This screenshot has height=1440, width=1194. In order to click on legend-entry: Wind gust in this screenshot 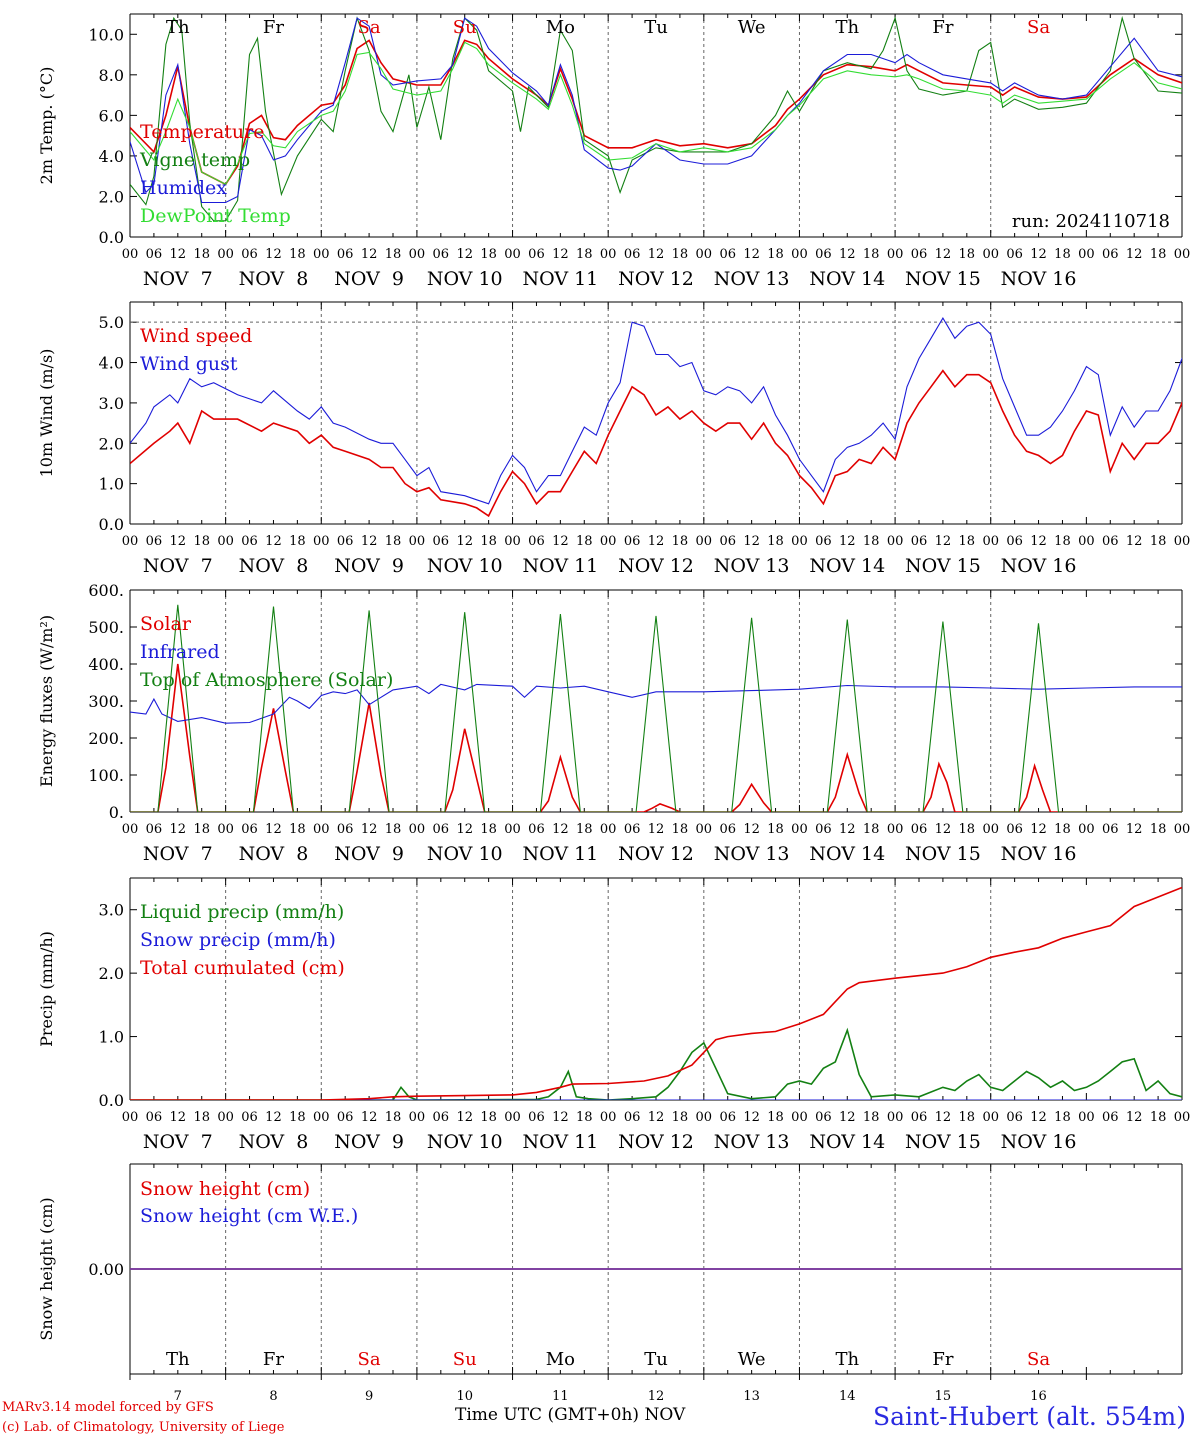, I will do `click(189, 364)`.